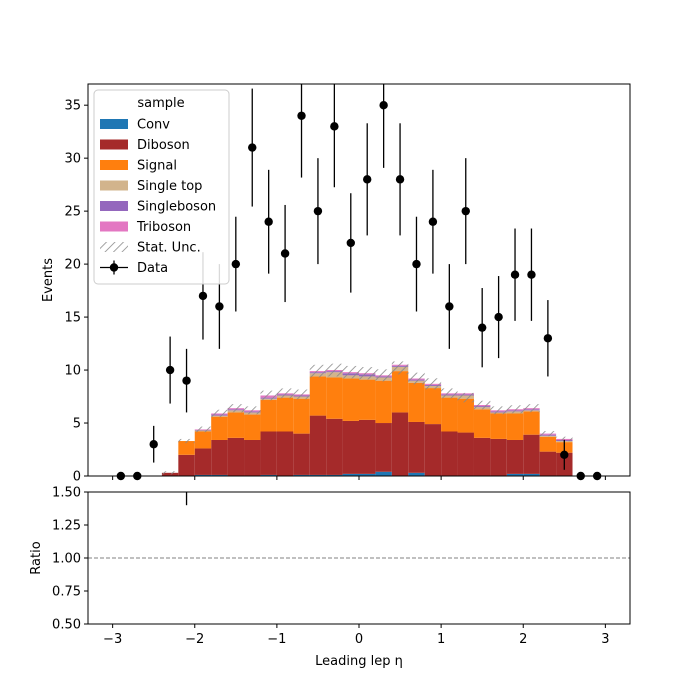 The height and width of the screenshot is (700, 700). Describe the element at coordinates (135, 125) in the screenshot. I see `legend-entry-conv: Conv` at that location.